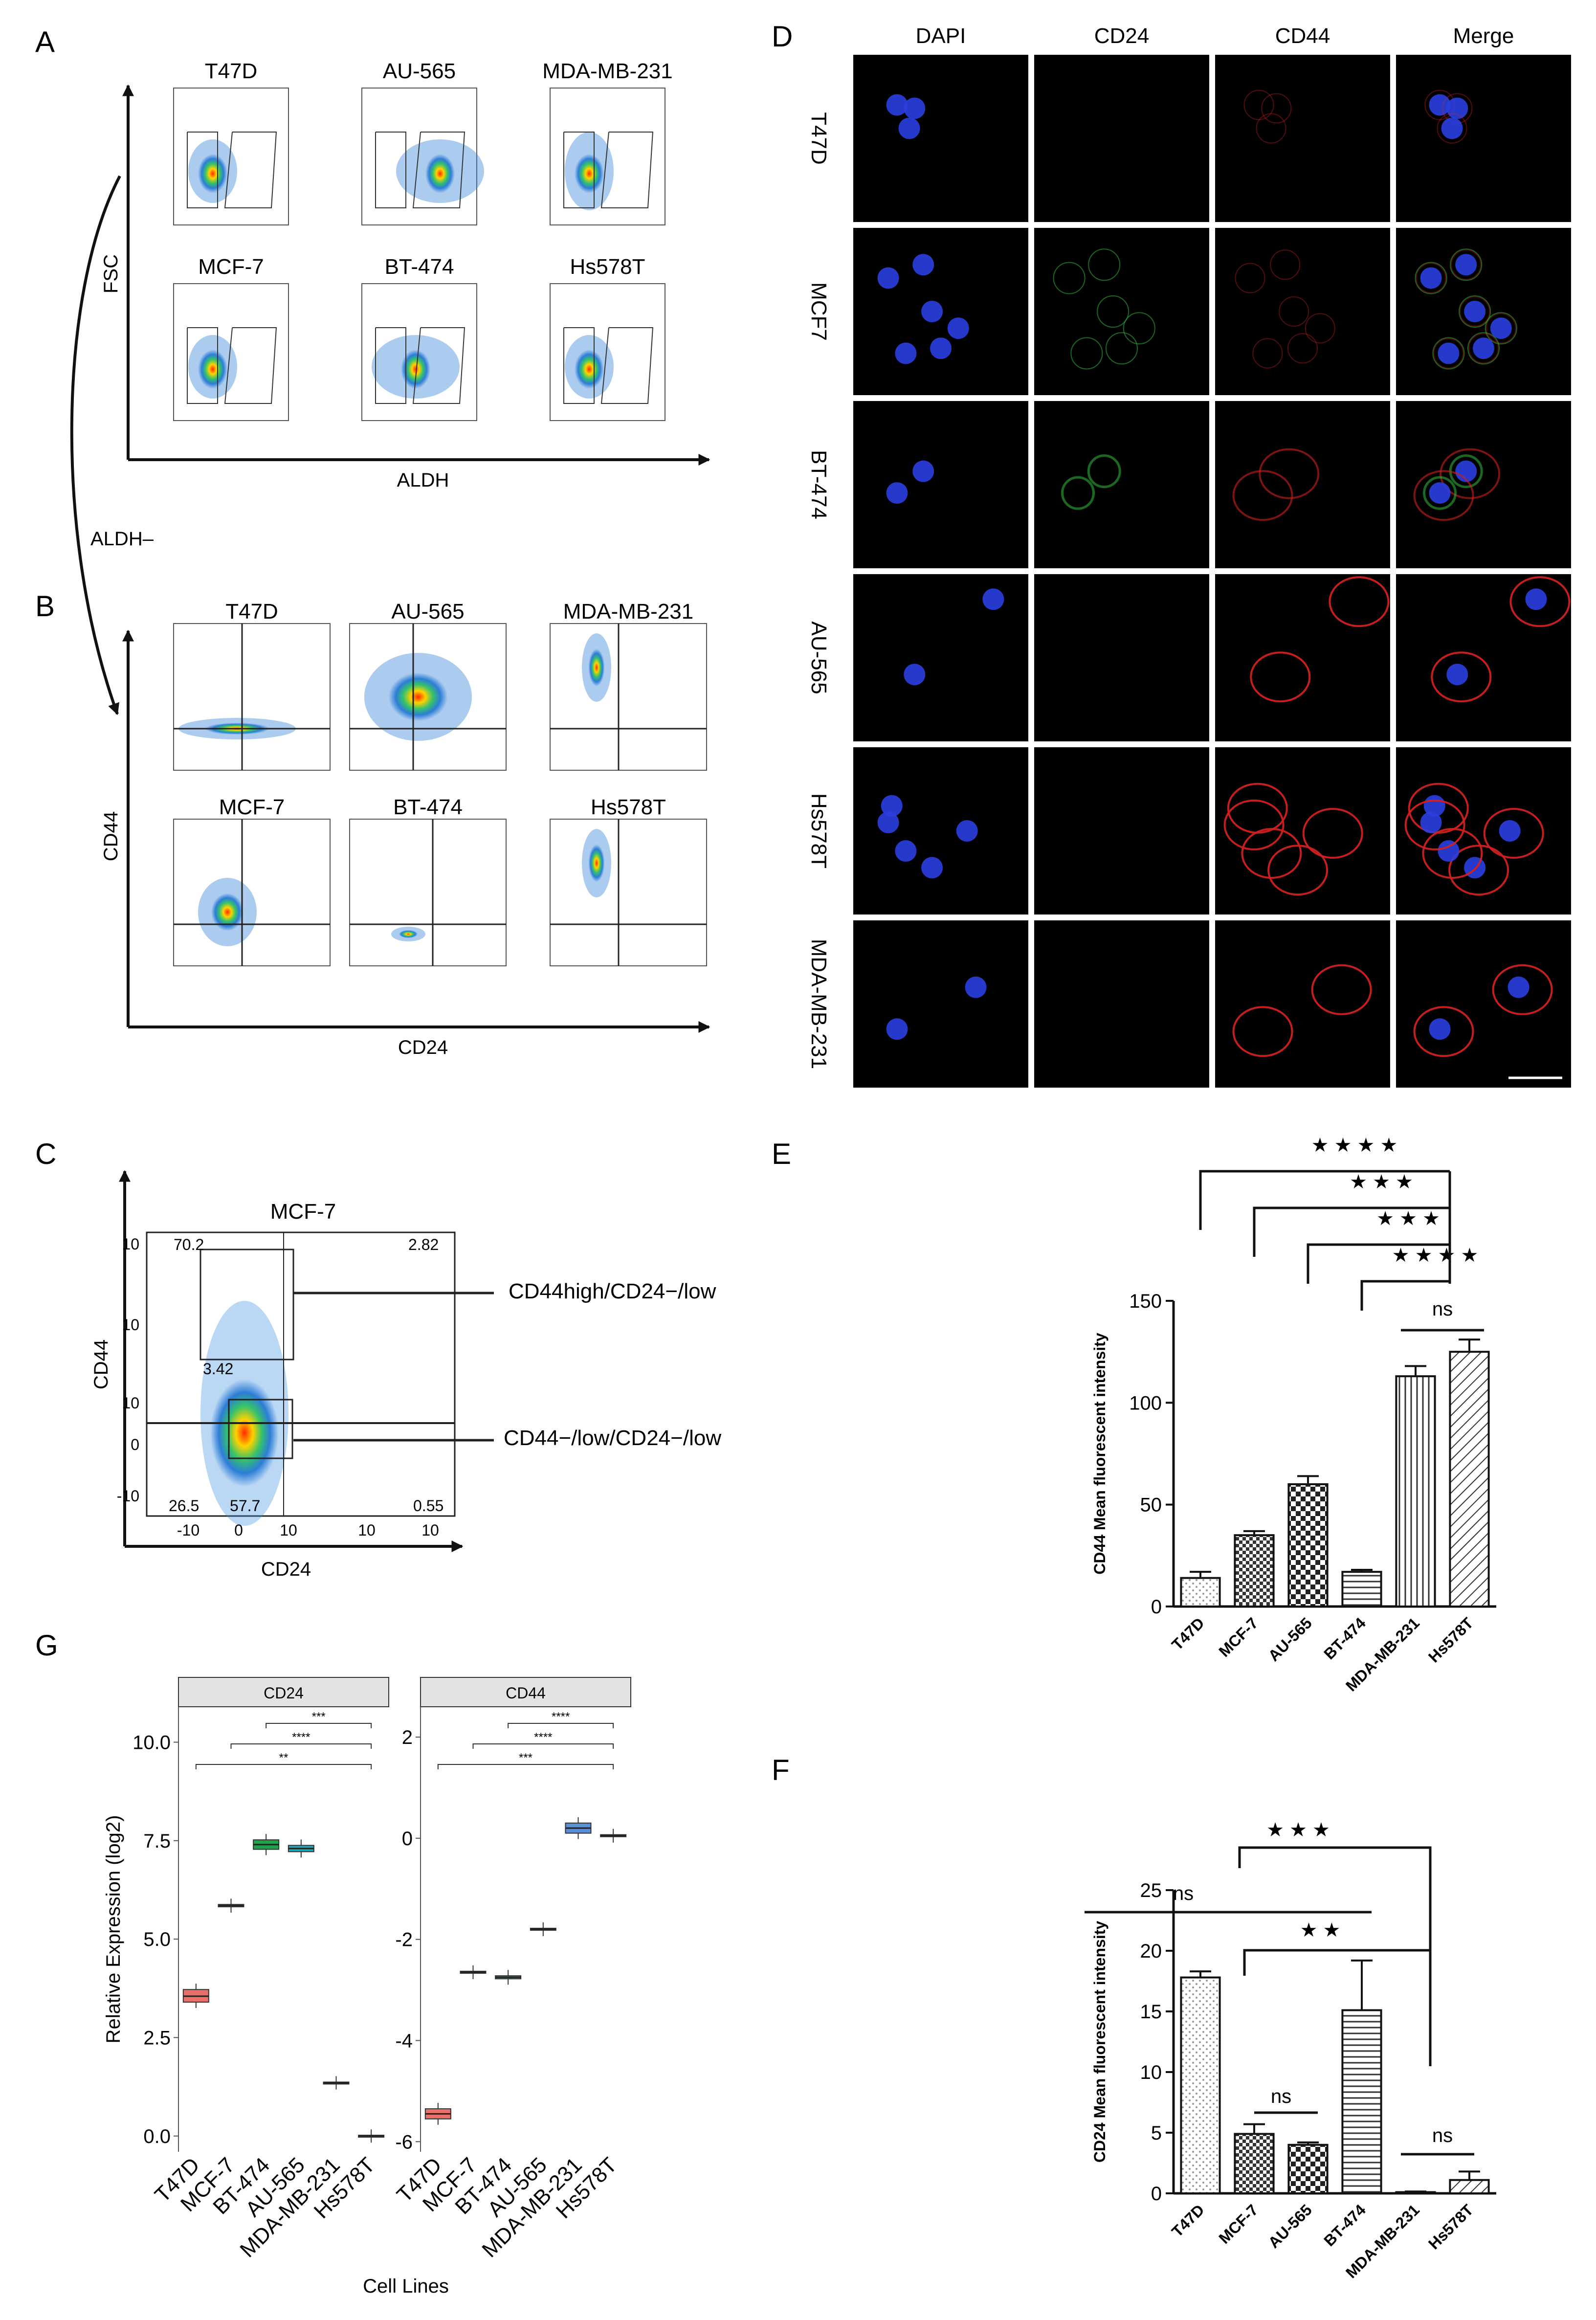 The width and height of the screenshot is (1596, 2320). I want to click on bar-ytick-label: 10, so click(1151, 2073).